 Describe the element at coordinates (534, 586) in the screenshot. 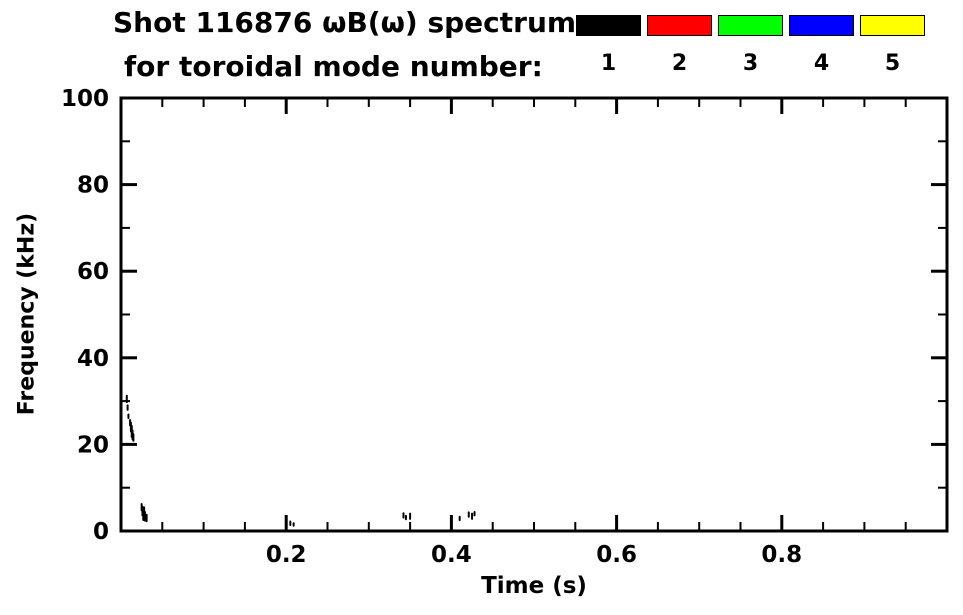

I see `x-axis-title: Time (s)` at that location.